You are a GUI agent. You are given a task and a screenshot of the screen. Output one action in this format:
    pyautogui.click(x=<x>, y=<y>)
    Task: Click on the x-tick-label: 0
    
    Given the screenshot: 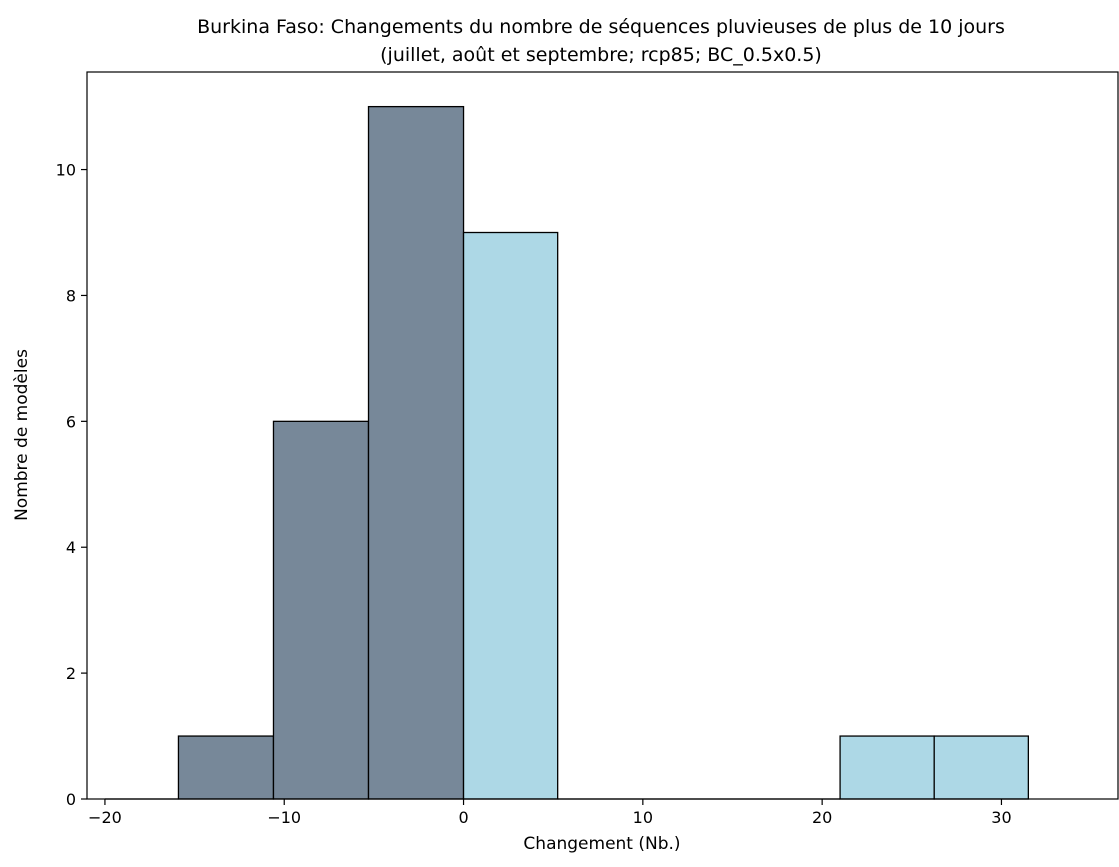 What is the action you would take?
    pyautogui.click(x=463, y=817)
    